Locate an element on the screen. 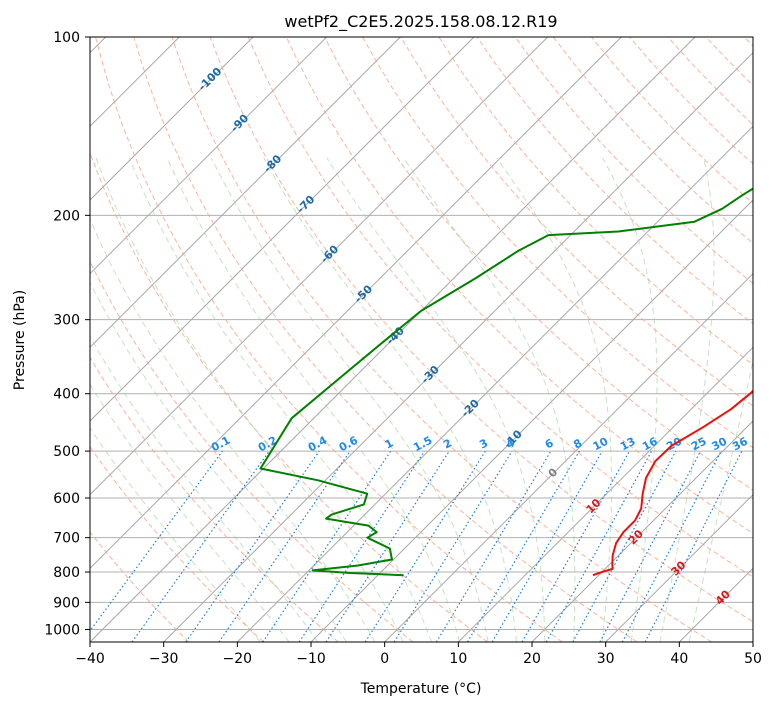  y-tick-label: 800 is located at coordinates (66, 573).